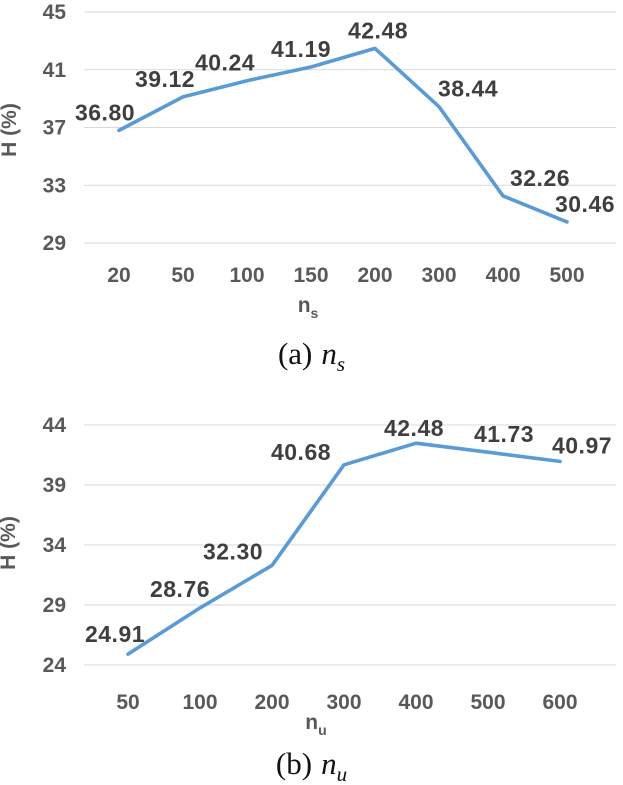 The height and width of the screenshot is (785, 623). Describe the element at coordinates (55, 545) in the screenshot. I see `y-tick-label: 34` at that location.